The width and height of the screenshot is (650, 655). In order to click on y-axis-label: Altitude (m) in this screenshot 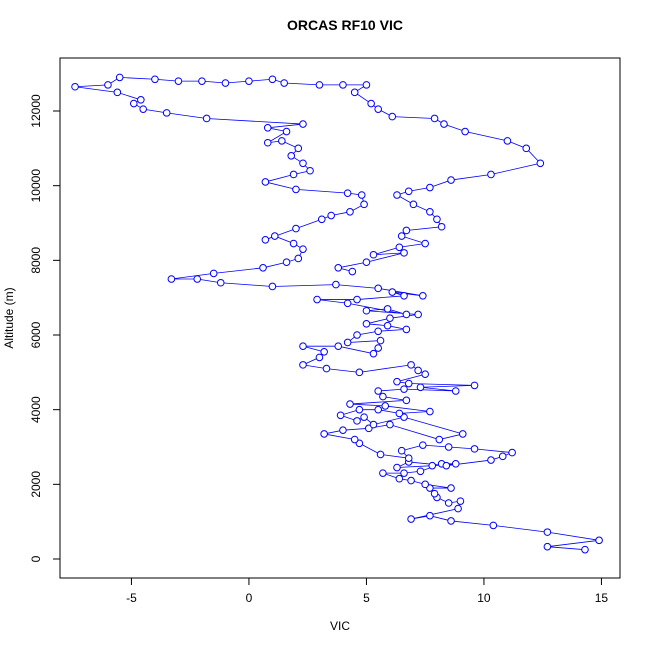, I will do `click(9, 317)`.